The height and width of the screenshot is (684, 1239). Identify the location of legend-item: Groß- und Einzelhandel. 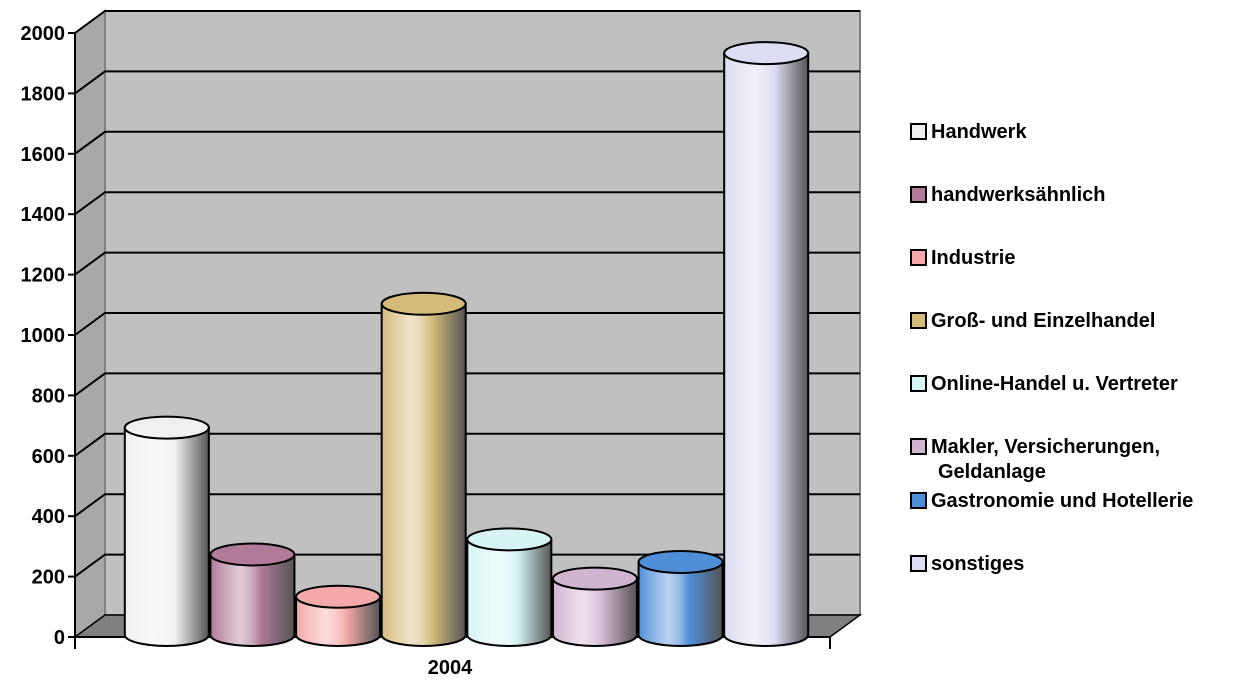
(1032, 321).